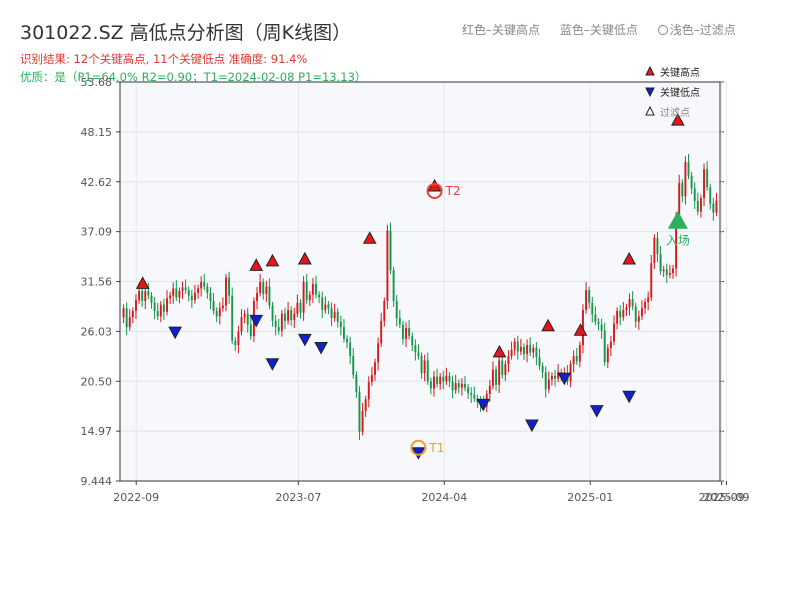 The width and height of the screenshot is (800, 600). I want to click on y-tick-label: 37.09, so click(97, 232).